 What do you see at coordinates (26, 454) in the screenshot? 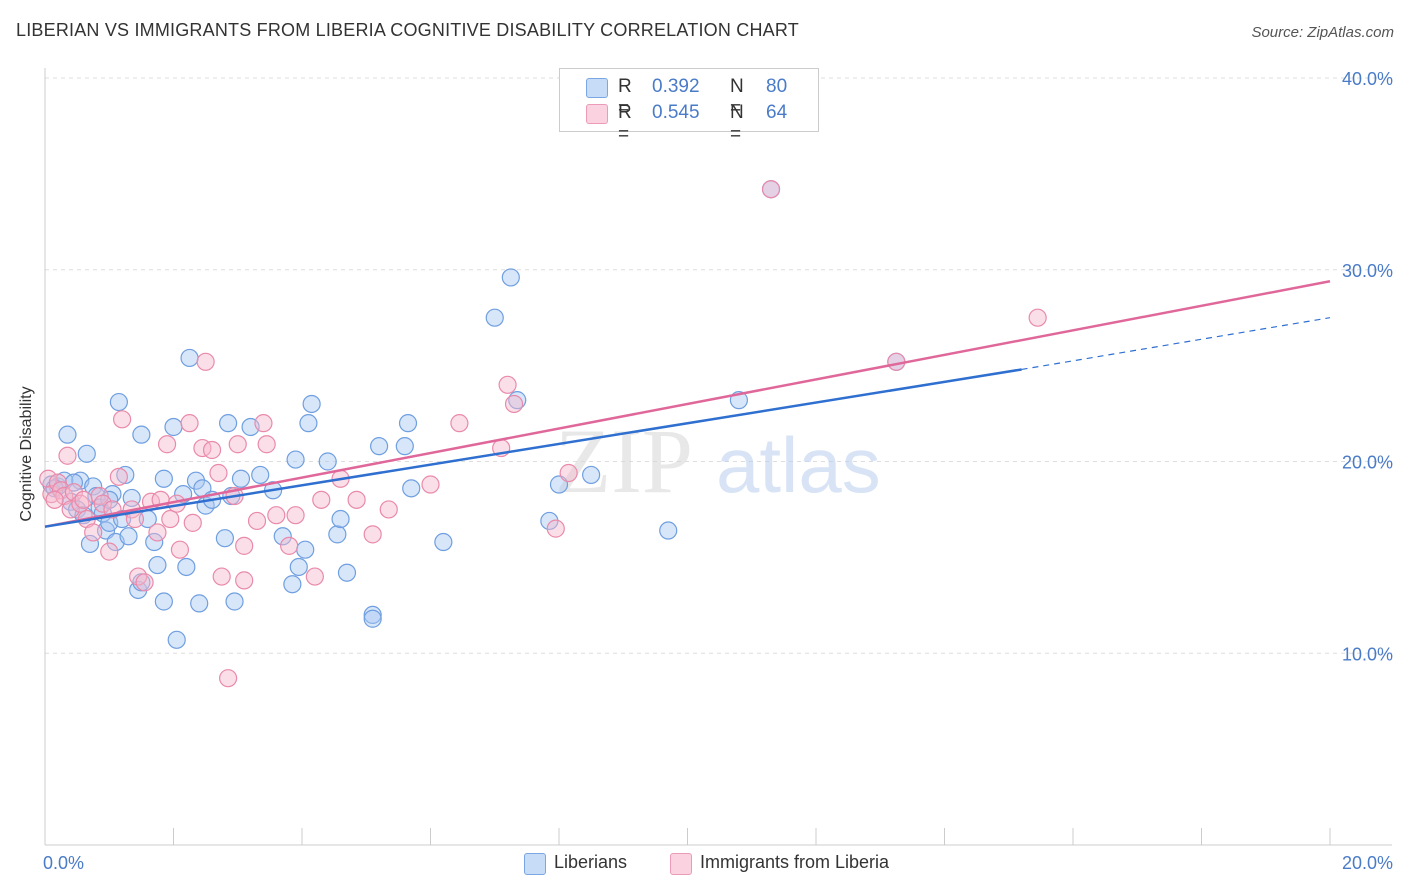
I see `y-axis-title: Cognitive Disability` at bounding box center [26, 454].